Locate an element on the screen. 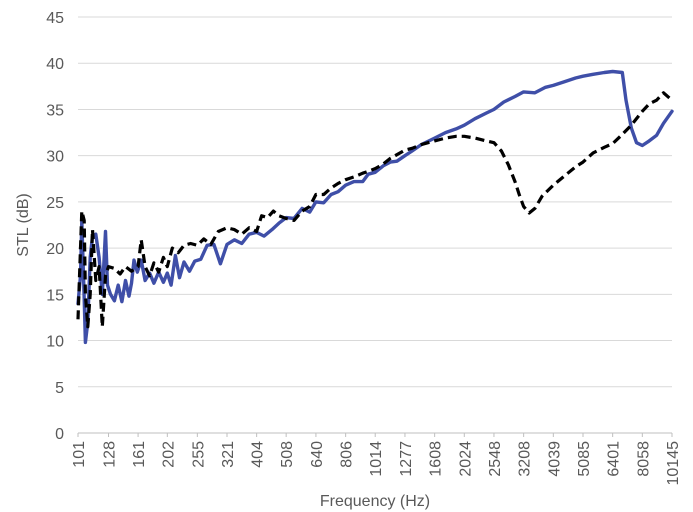 This screenshot has width=693, height=512. y-tick-label: 40 is located at coordinates (55, 64).